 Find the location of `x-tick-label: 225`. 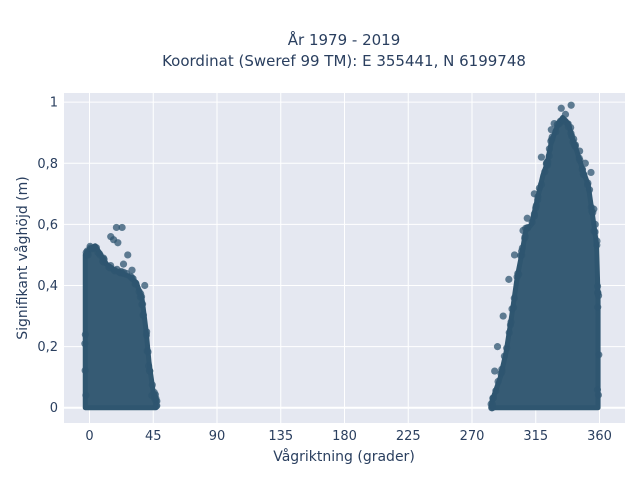

x-tick-label: 225 is located at coordinates (408, 436).